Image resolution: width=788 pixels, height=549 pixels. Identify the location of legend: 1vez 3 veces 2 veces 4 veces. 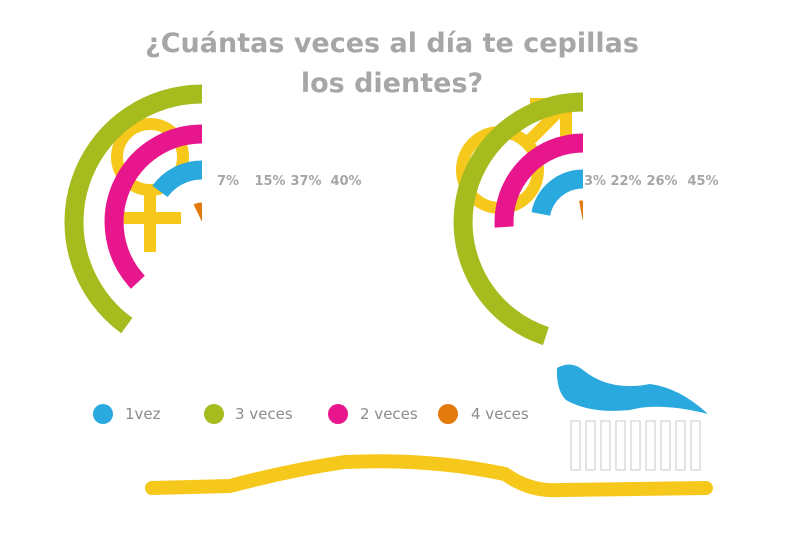
(311, 414).